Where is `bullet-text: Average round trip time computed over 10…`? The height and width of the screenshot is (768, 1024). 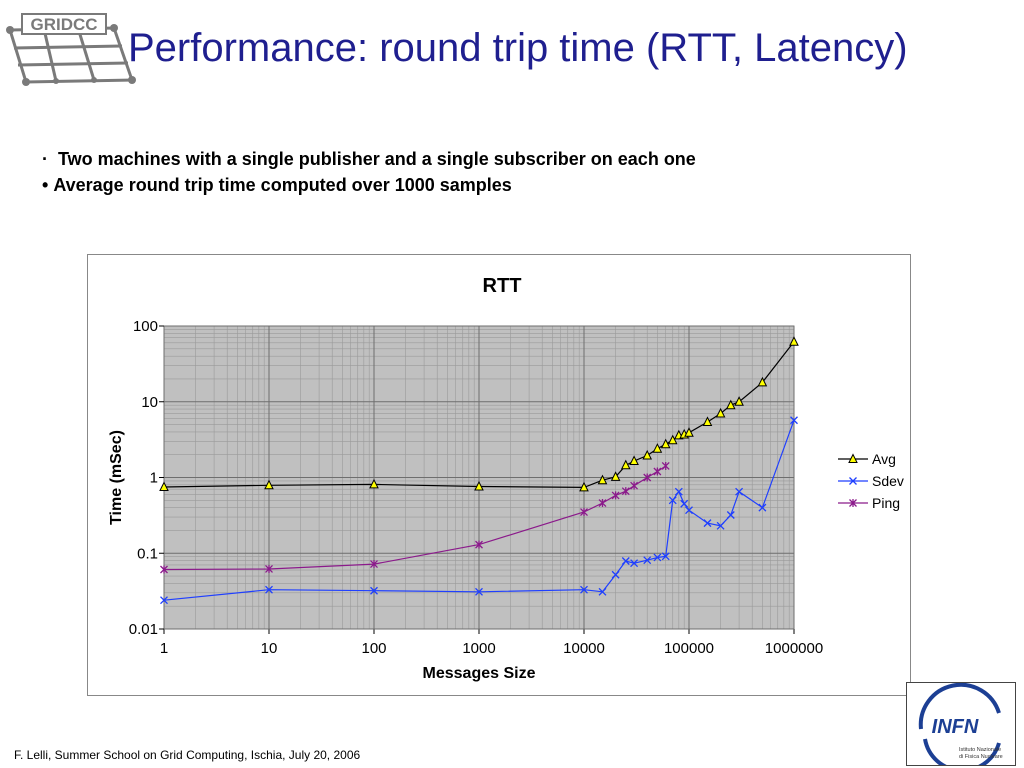
bullet-text: Average round trip time computed over 10… is located at coordinates (282, 185).